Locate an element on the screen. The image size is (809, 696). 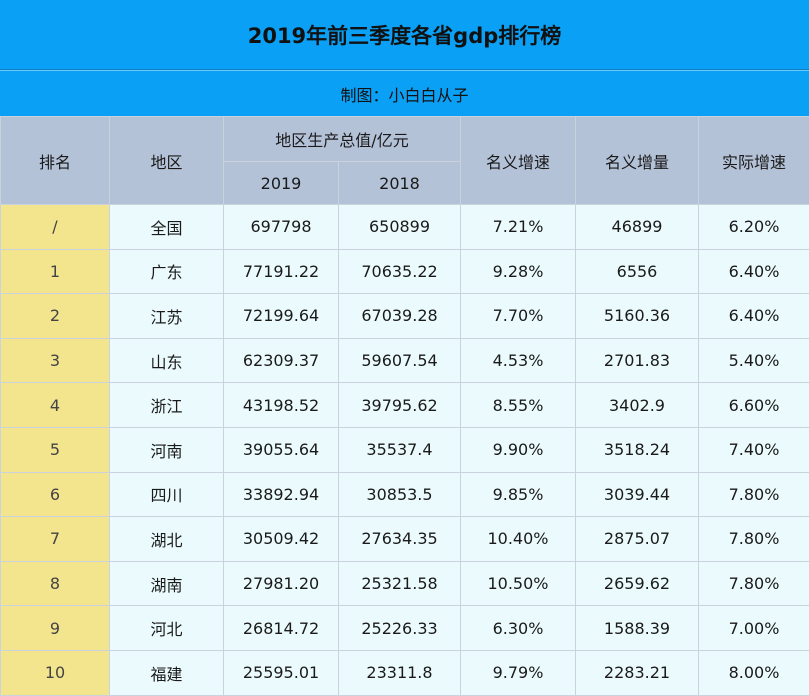
rank-cell: / is located at coordinates (55, 227).